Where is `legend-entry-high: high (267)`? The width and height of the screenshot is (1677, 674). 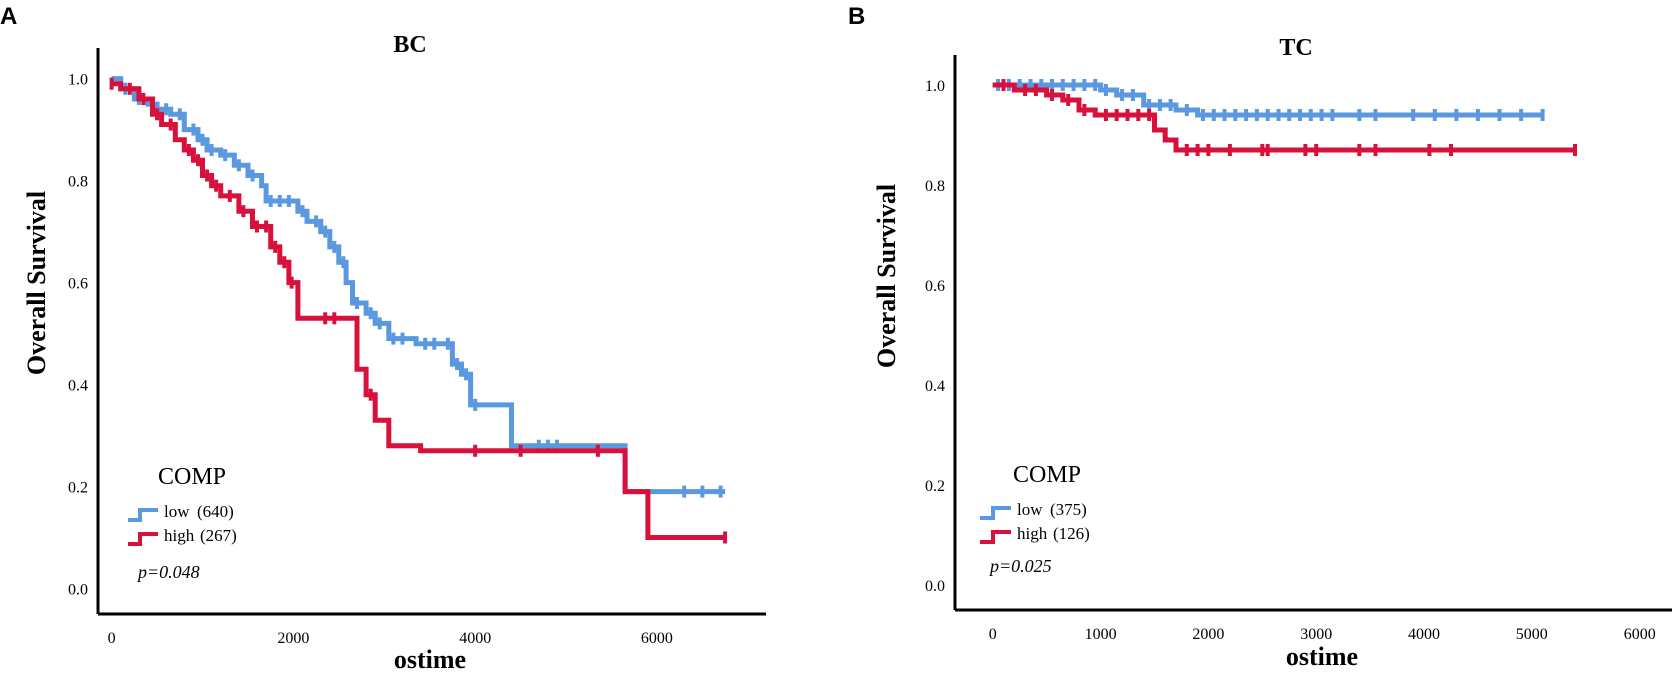 legend-entry-high: high (267) is located at coordinates (182, 536).